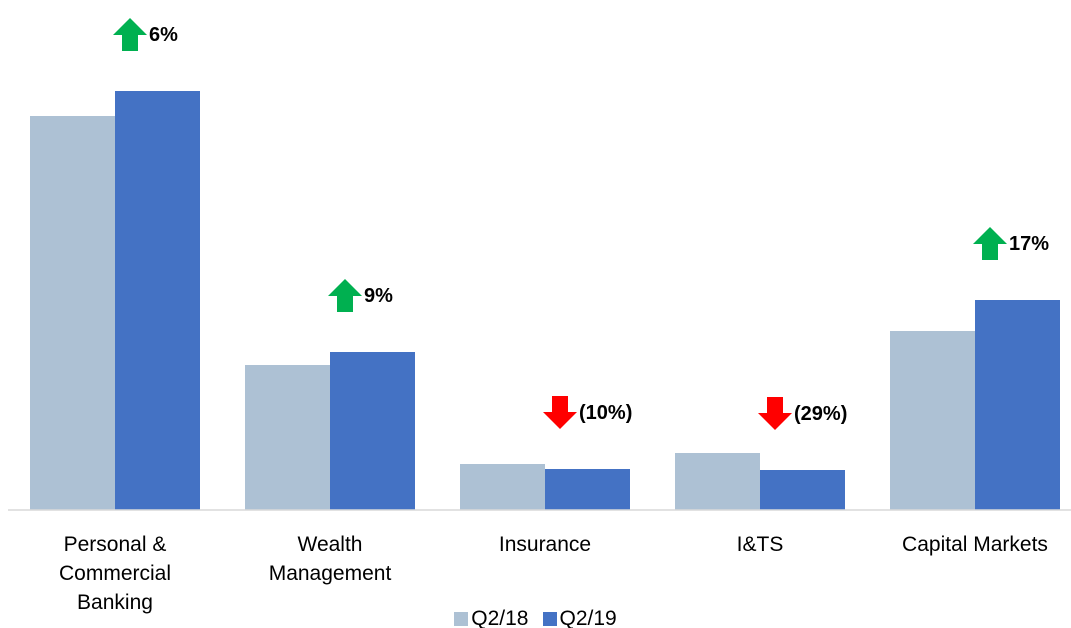  Describe the element at coordinates (378, 296) in the screenshot. I see `change-label: 9%` at that location.